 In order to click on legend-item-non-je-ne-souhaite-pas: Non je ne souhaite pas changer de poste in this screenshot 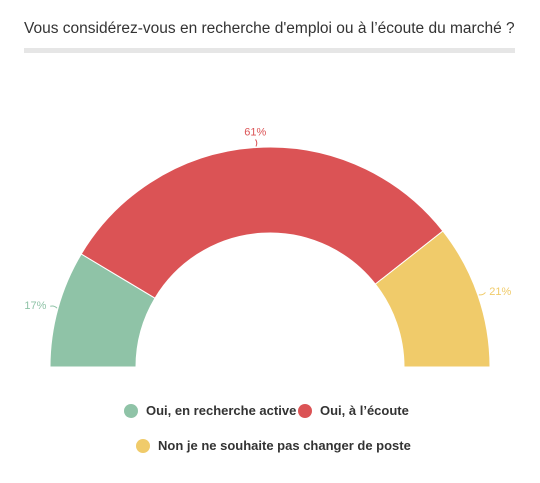, I will do `click(273, 445)`.